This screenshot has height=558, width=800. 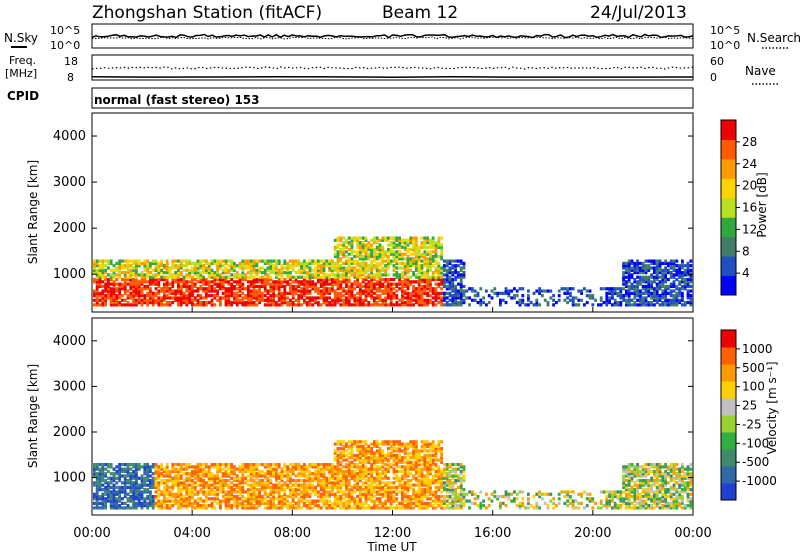 What do you see at coordinates (760, 71) in the screenshot?
I see `nave-label: Nave` at bounding box center [760, 71].